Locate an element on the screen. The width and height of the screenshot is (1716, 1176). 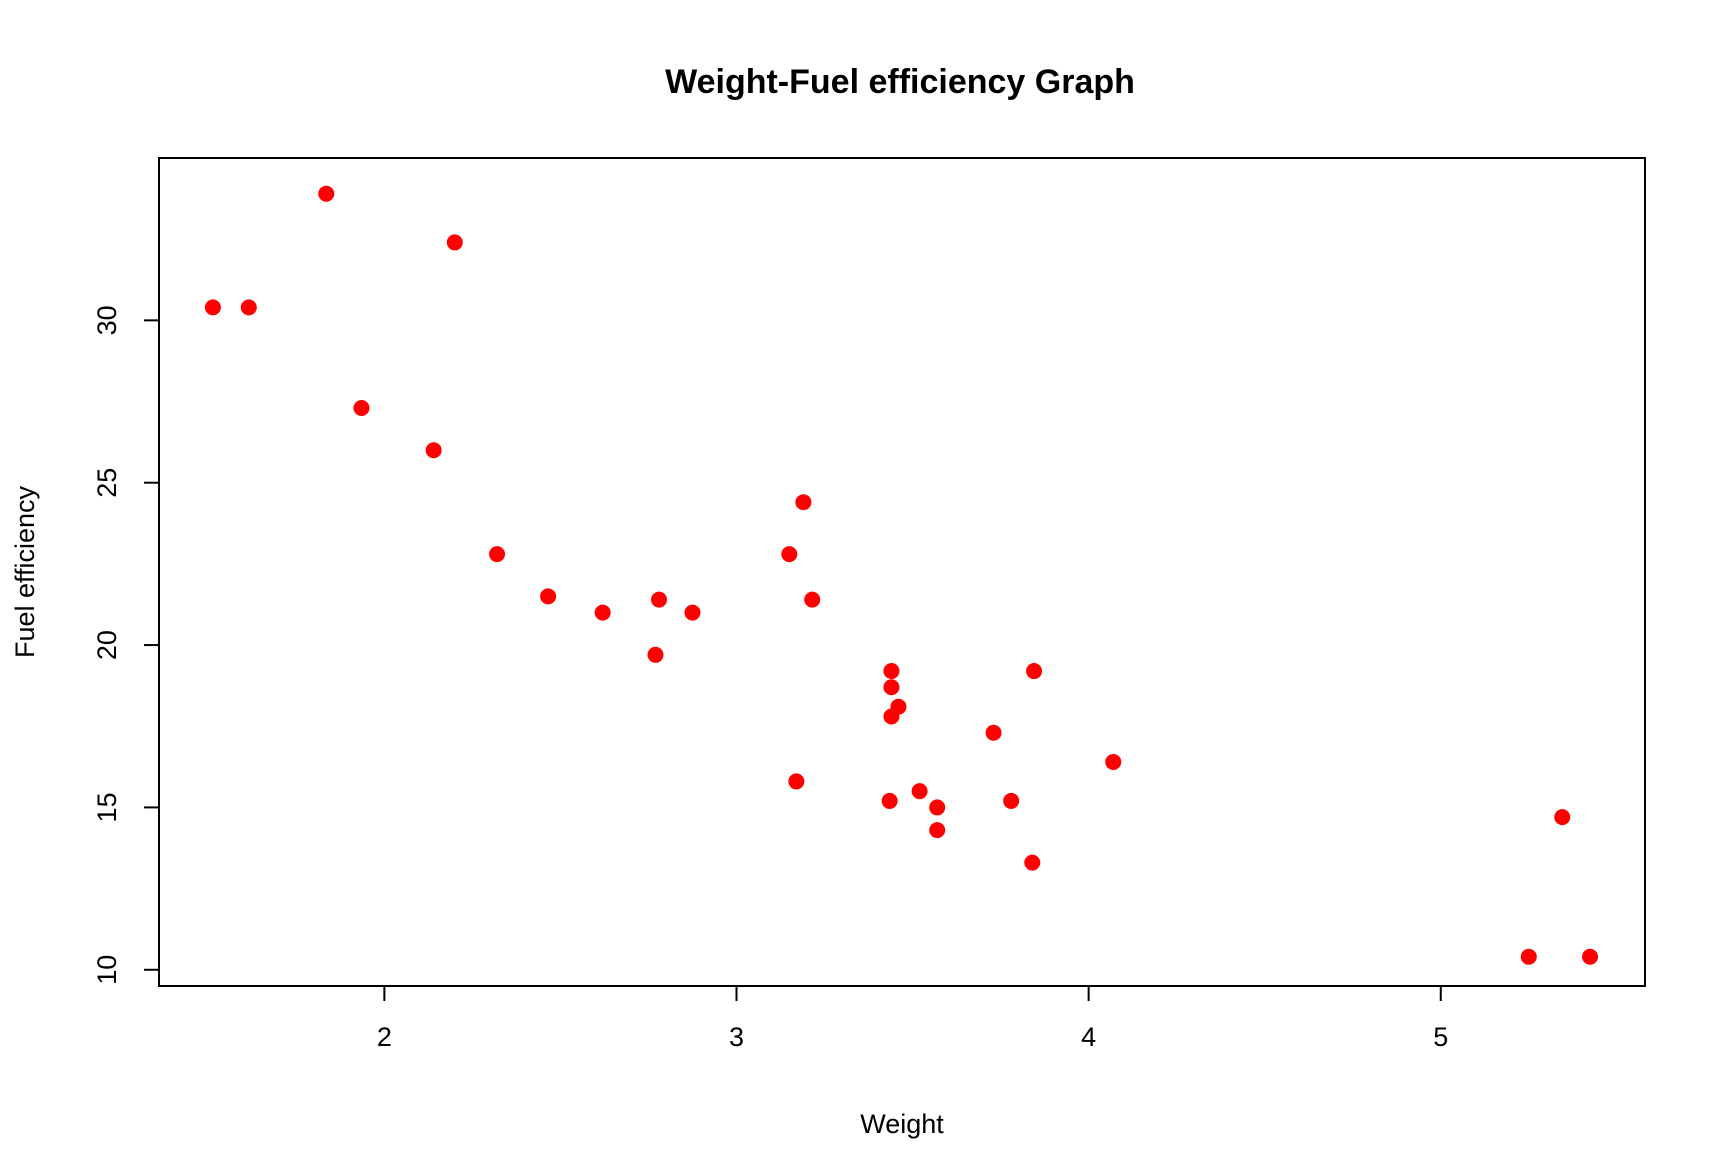
chart-title: Weight-Fuel efficiency Graph is located at coordinates (900, 82).